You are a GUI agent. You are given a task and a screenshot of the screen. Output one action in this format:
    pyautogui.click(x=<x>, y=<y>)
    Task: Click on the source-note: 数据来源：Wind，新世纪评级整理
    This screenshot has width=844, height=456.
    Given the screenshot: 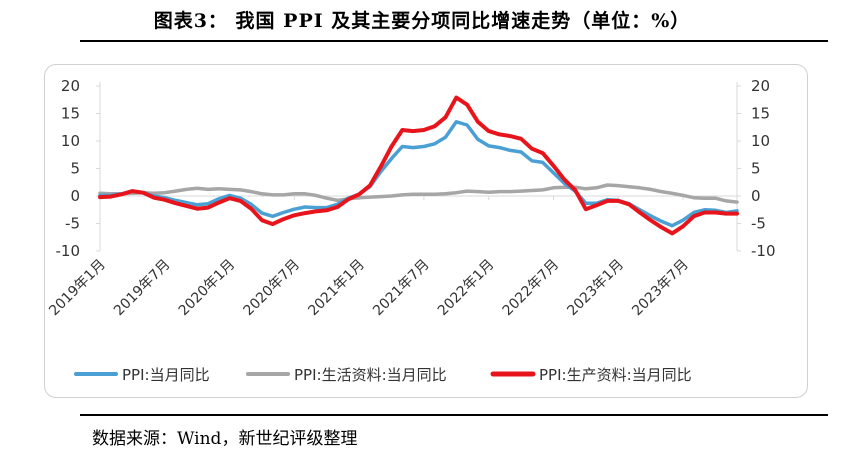 What is the action you would take?
    pyautogui.click(x=225, y=439)
    